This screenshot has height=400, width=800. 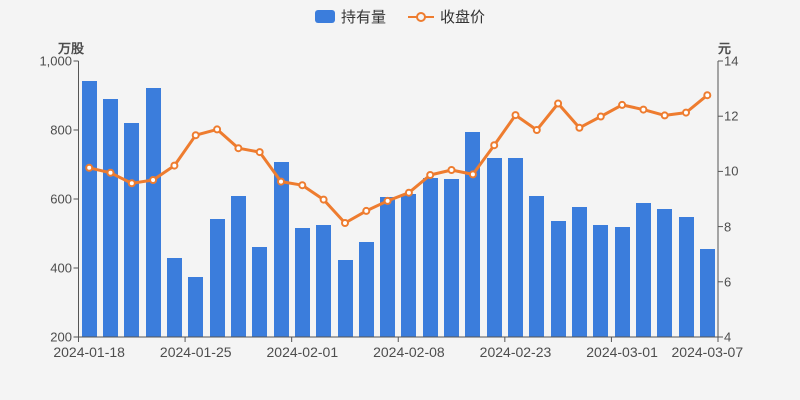 I want to click on x-axis-tick-label: 2024-01-25, so click(x=195, y=352).